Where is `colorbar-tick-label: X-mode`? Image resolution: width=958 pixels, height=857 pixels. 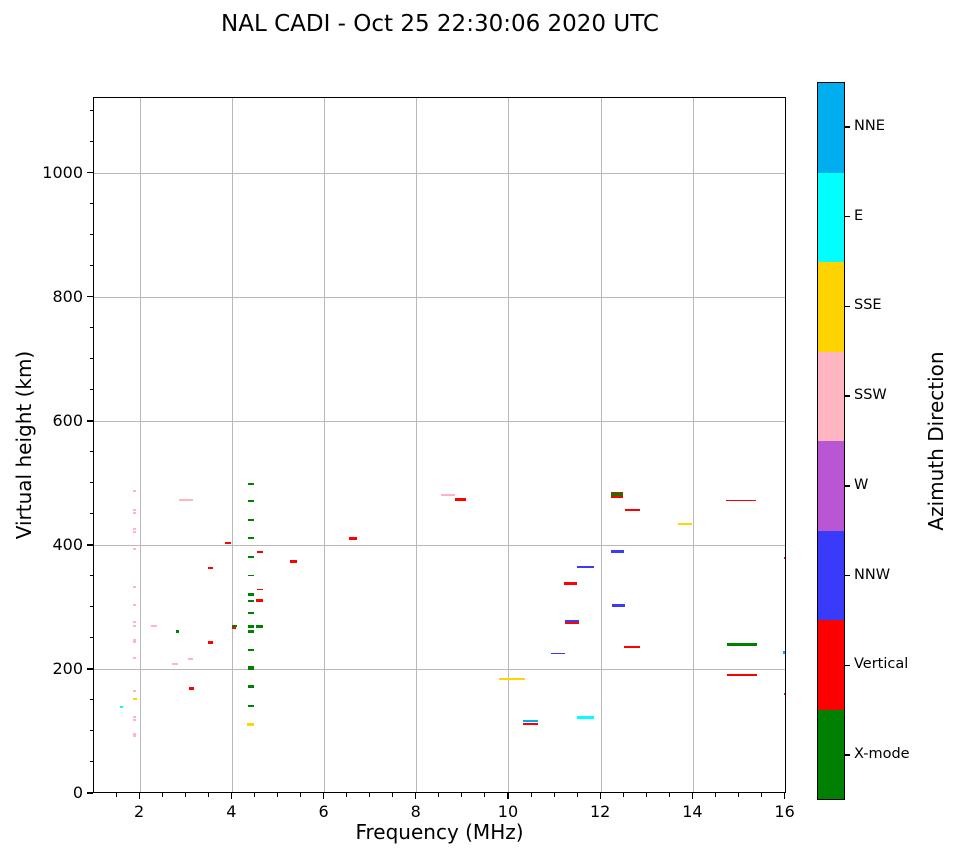 colorbar-tick-label: X-mode is located at coordinates (882, 754).